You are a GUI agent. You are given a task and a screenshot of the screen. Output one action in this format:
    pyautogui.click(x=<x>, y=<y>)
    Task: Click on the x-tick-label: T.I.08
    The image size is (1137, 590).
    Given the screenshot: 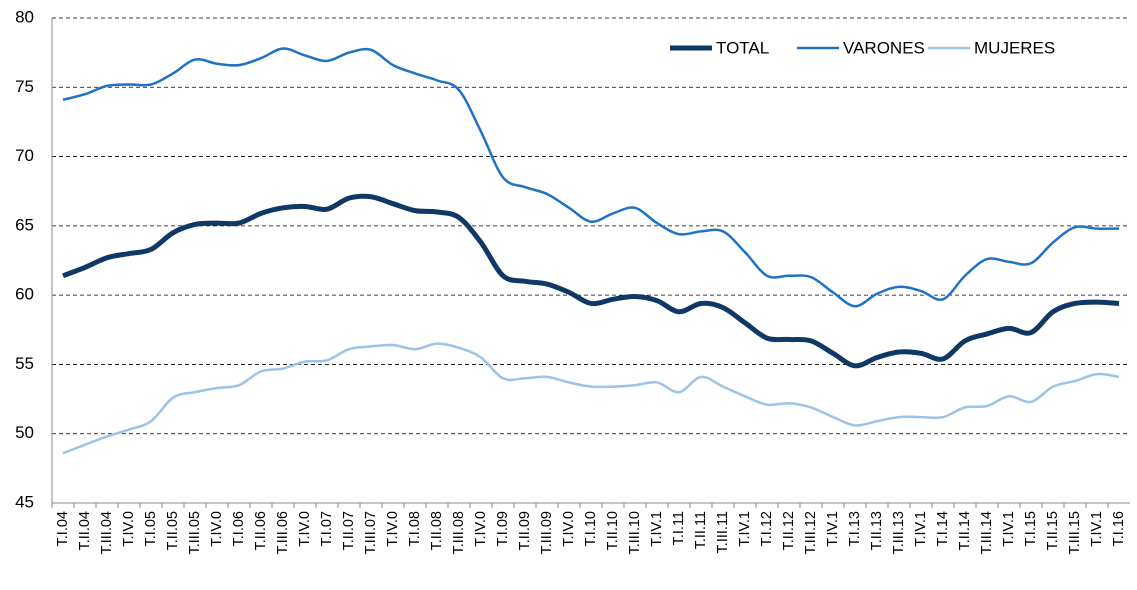 What is the action you would take?
    pyautogui.click(x=415, y=528)
    